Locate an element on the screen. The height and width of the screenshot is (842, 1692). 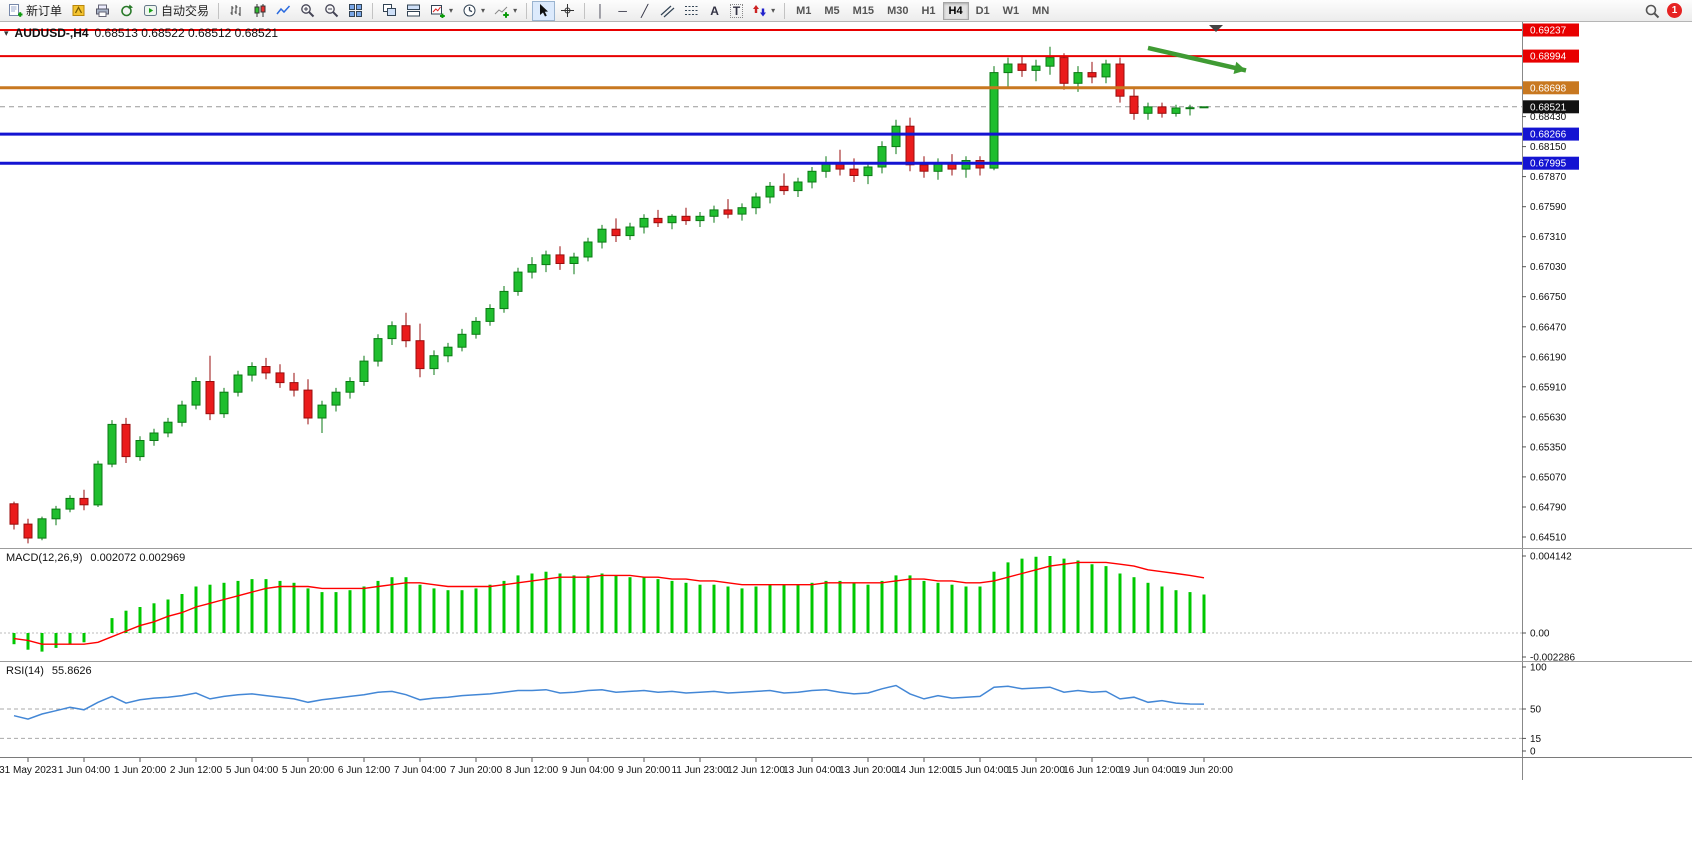
arrows-dropdown: ▾ is located at coordinates (763, 11).